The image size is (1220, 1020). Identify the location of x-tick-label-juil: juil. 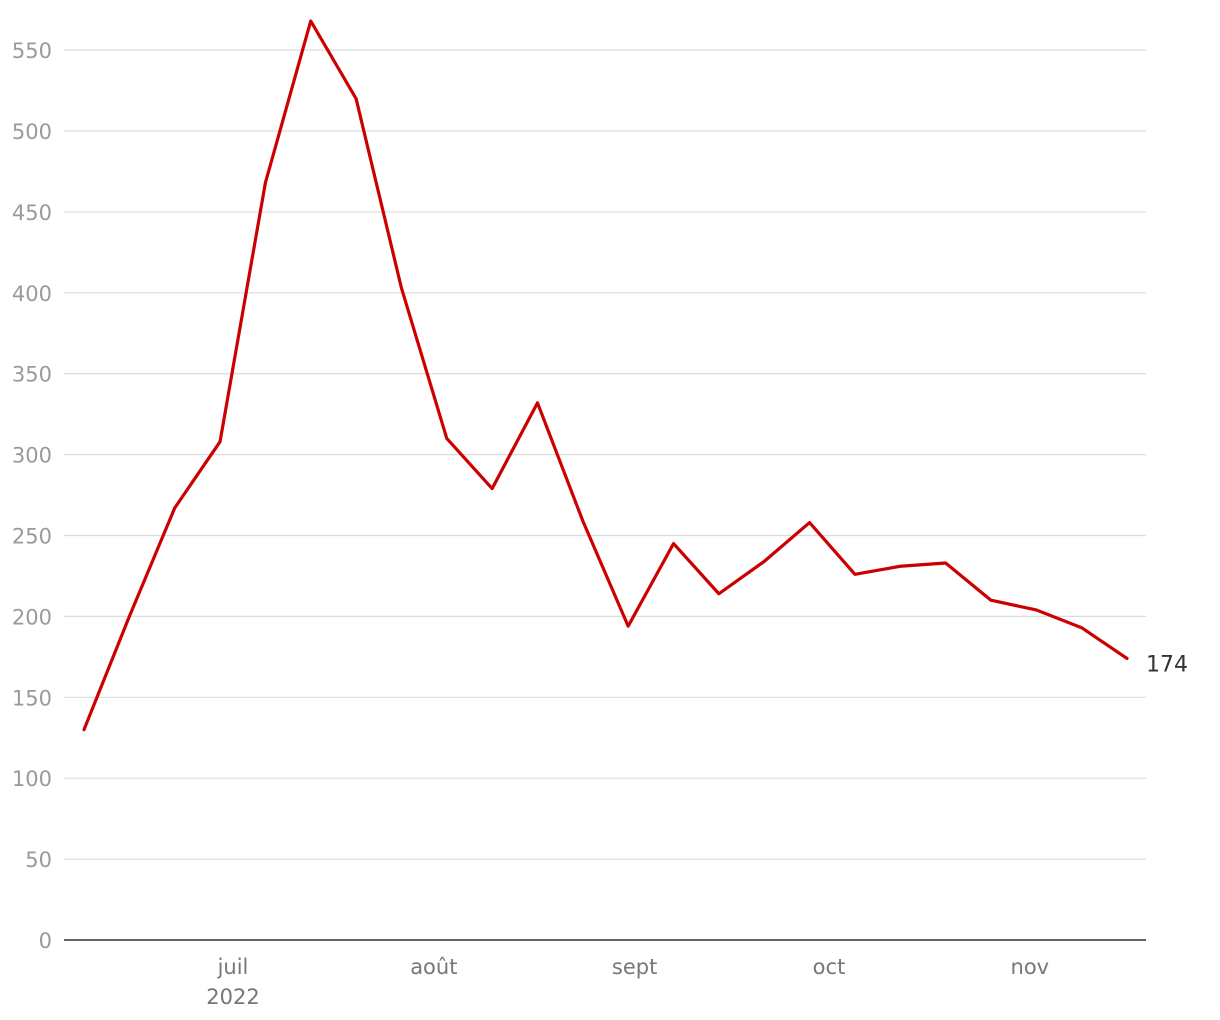
(233, 967).